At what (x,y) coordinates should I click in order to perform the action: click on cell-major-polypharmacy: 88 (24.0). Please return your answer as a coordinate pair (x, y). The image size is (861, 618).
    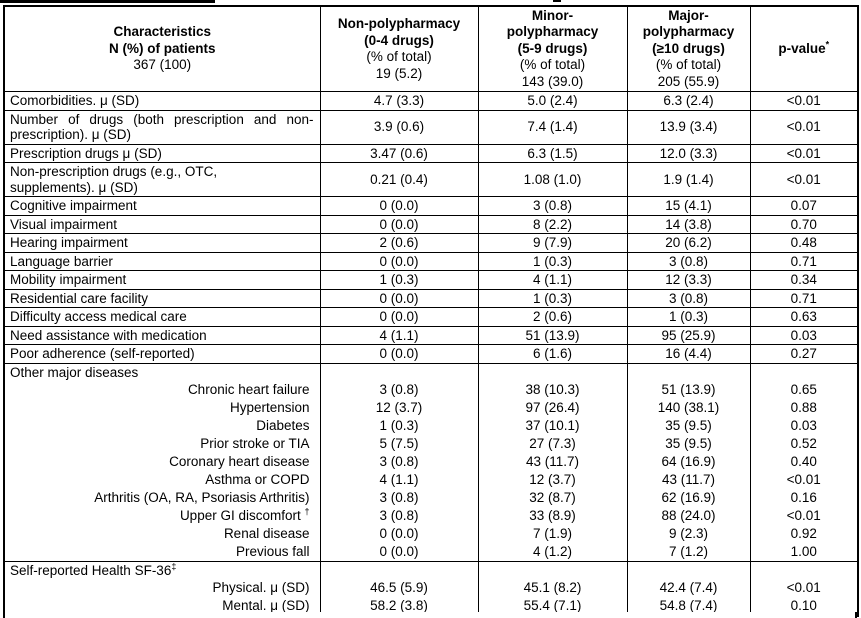
    Looking at the image, I should click on (688, 516).